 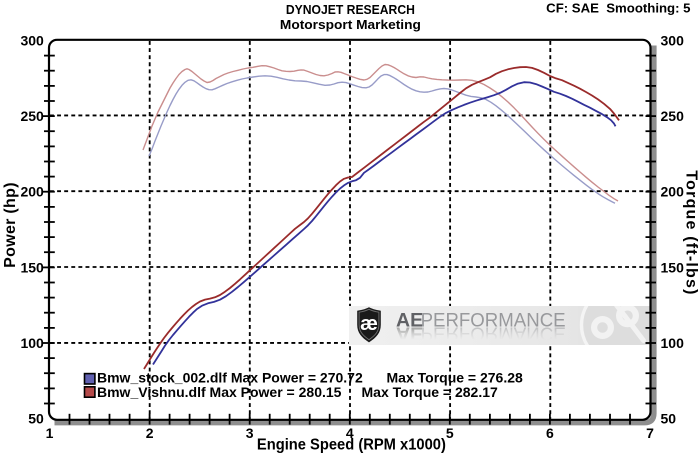 What do you see at coordinates (618, 8) in the screenshot?
I see `svg-text: CF: SAE Smoothing: 5` at bounding box center [618, 8].